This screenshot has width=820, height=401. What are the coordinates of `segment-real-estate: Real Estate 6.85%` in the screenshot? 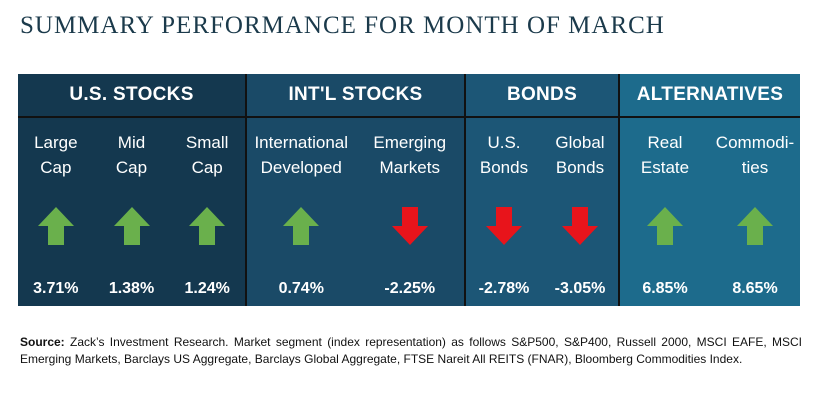 It's located at (665, 212).